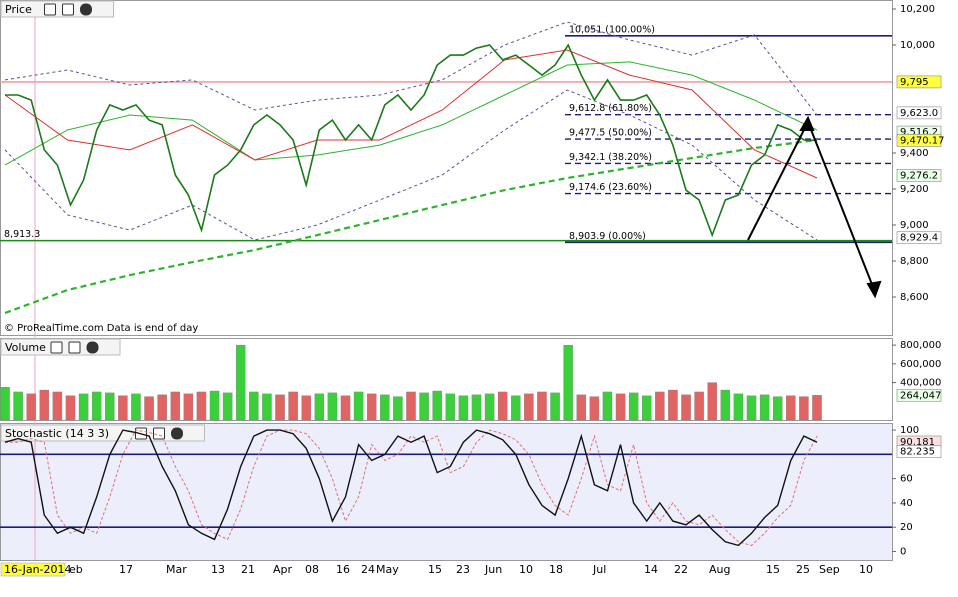 The image size is (958, 597). Describe the element at coordinates (57, 433) in the screenshot. I see `panel-title: Stochastic (14 3 3)` at that location.